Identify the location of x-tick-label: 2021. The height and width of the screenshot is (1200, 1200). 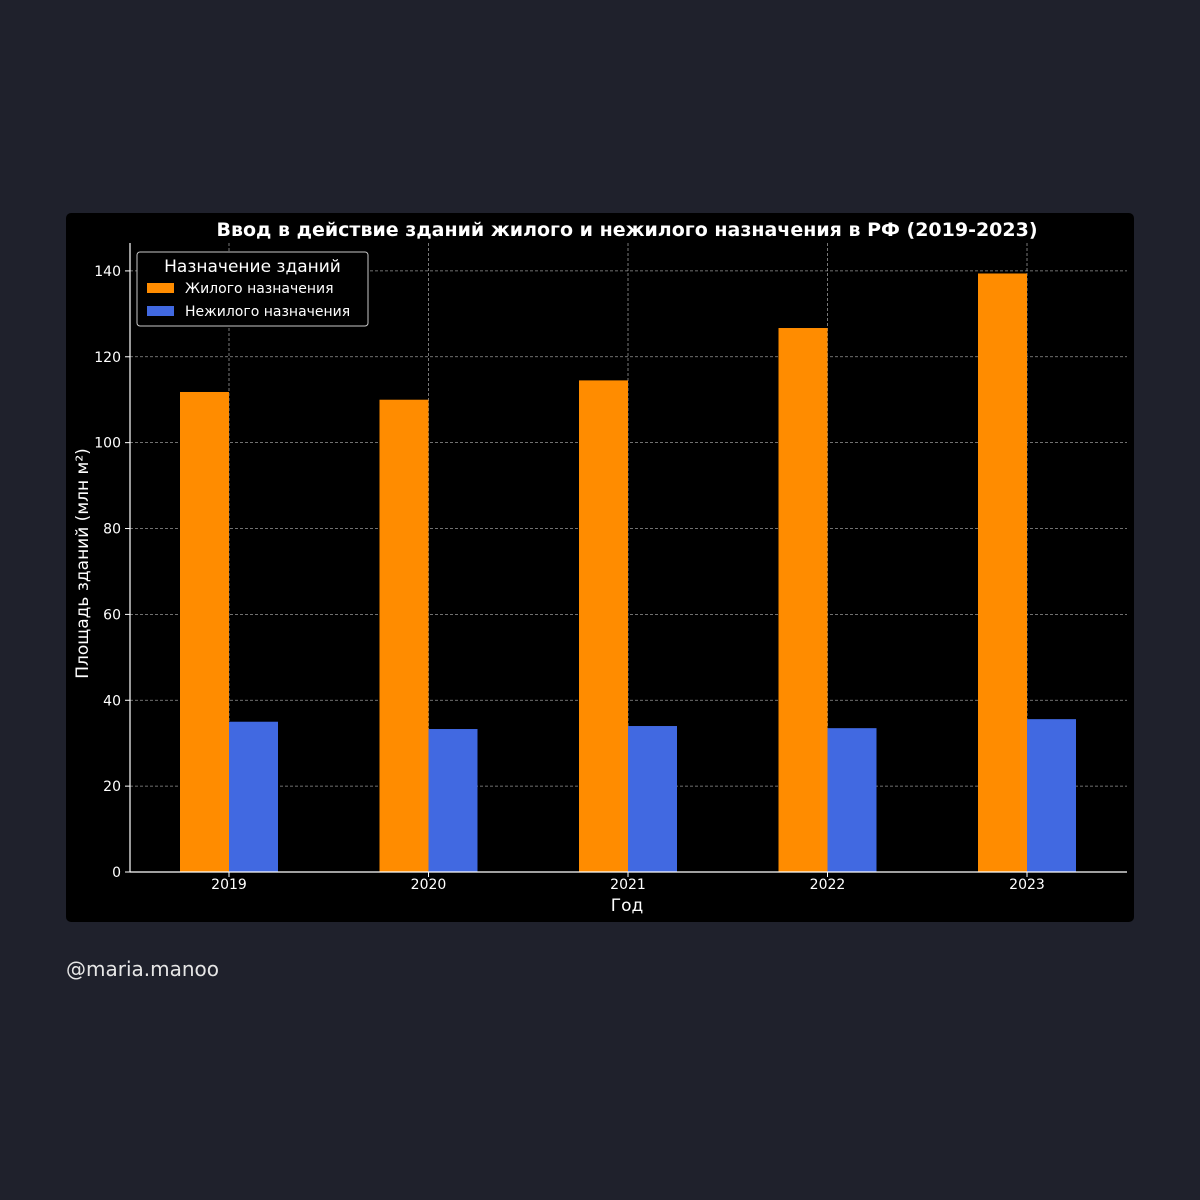
(628, 885).